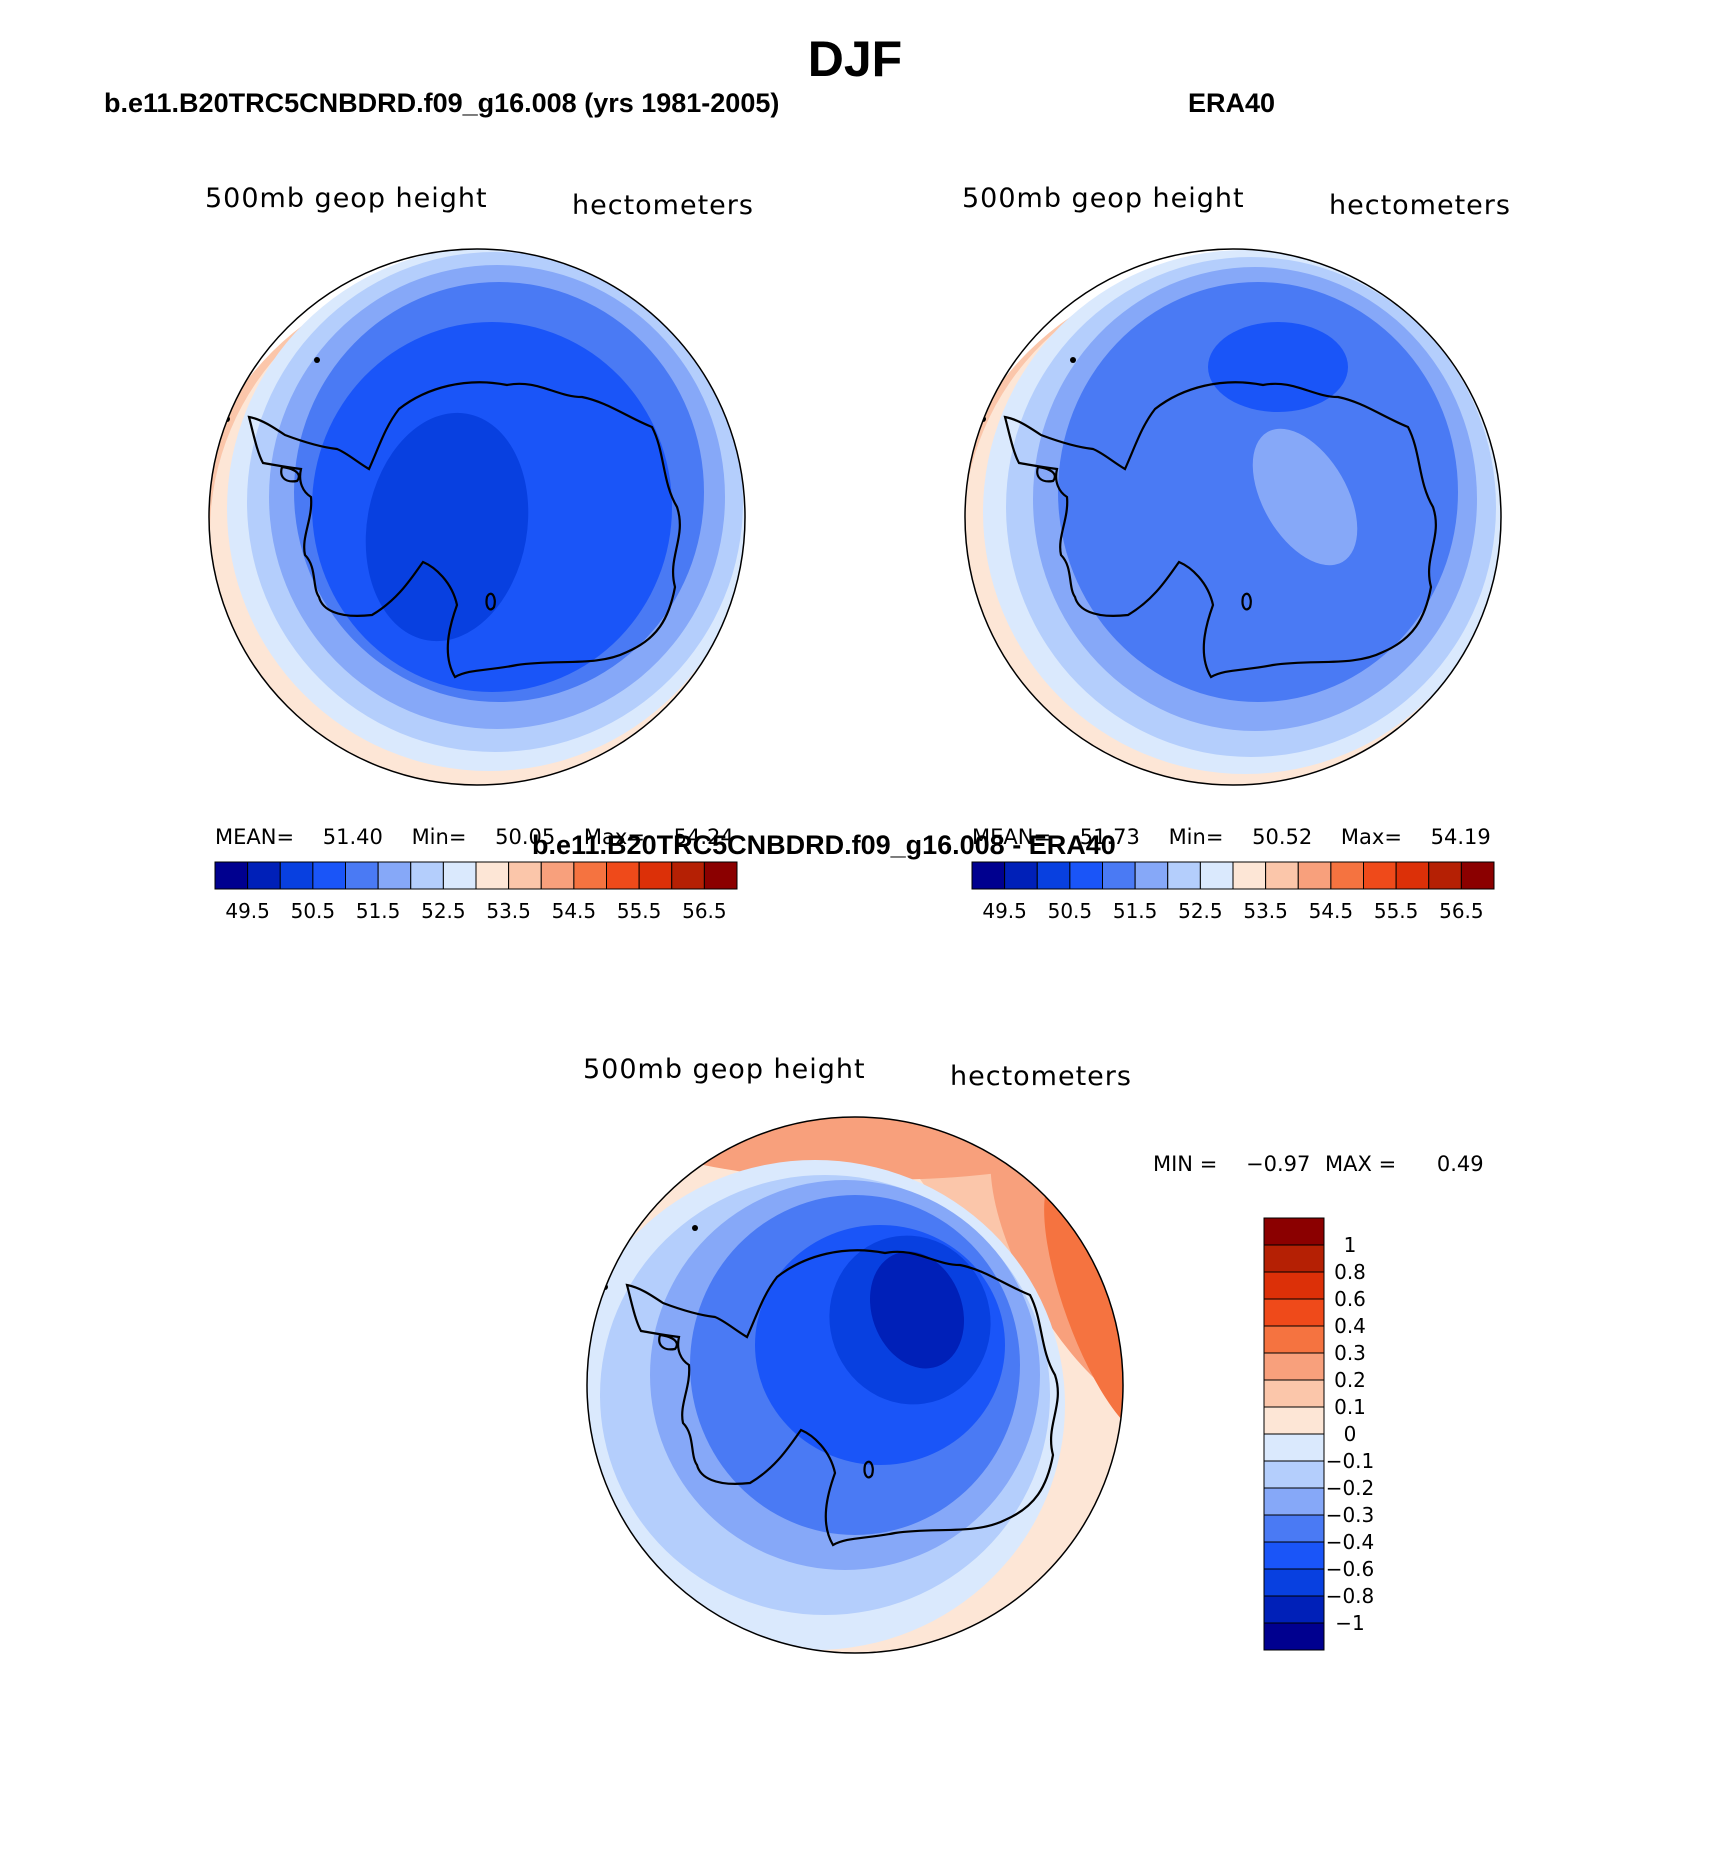  I want to click on colorbar-tick-label: −0.3, so click(1350, 1515).